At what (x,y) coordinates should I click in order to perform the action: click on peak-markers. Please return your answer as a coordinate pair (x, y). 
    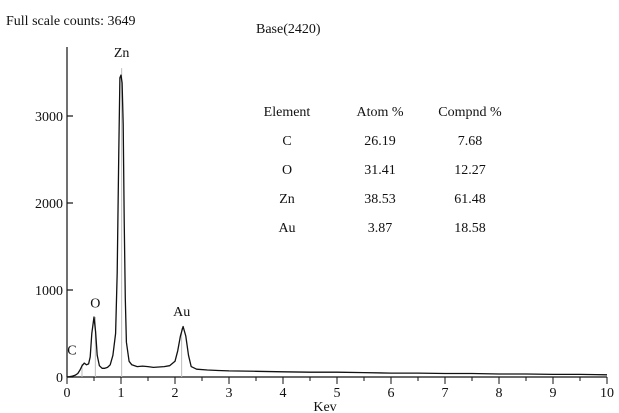
    Looking at the image, I should click on (132, 222).